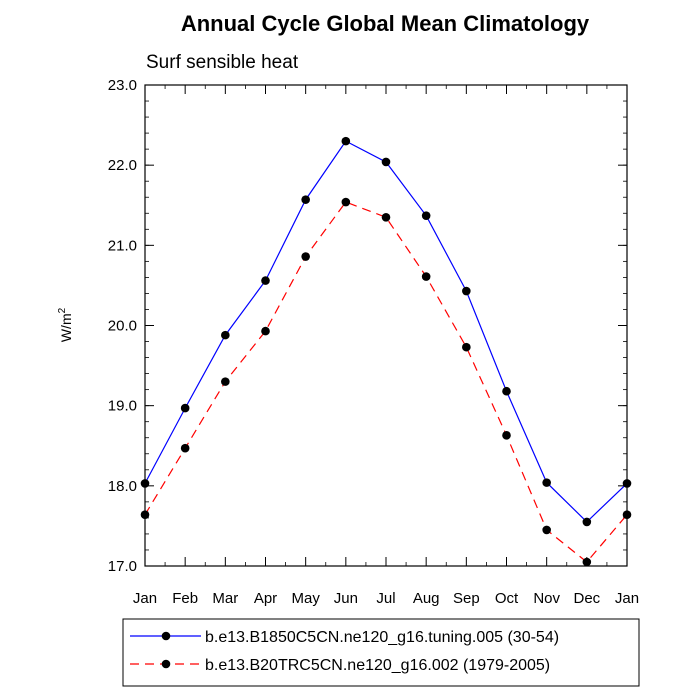  I want to click on x-tick-label: Dec, so click(586, 598).